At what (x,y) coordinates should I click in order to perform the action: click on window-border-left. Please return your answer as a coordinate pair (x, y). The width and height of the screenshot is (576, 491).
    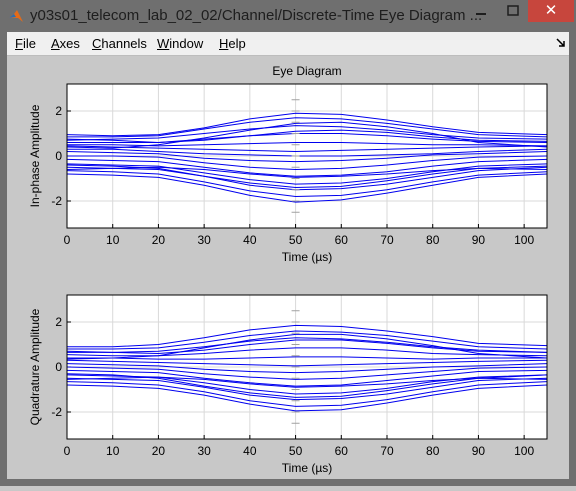
    Looking at the image, I should click on (3, 259).